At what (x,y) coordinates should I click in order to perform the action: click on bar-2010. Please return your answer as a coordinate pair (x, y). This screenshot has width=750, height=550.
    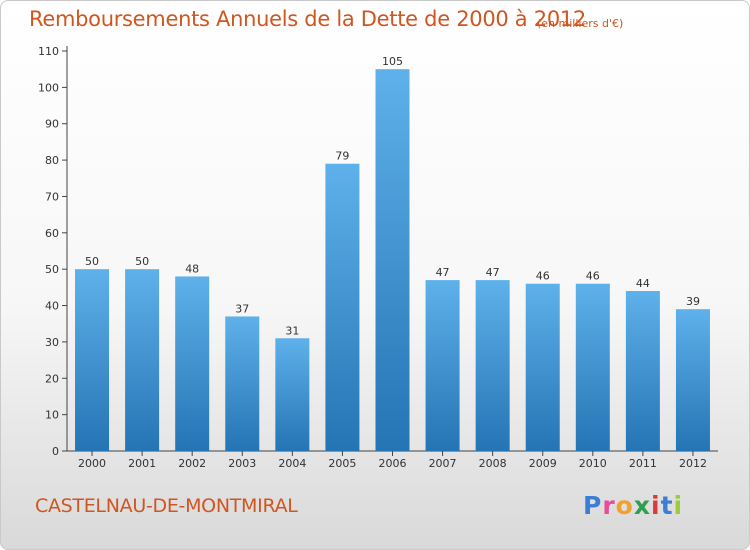
    Looking at the image, I should click on (592, 367).